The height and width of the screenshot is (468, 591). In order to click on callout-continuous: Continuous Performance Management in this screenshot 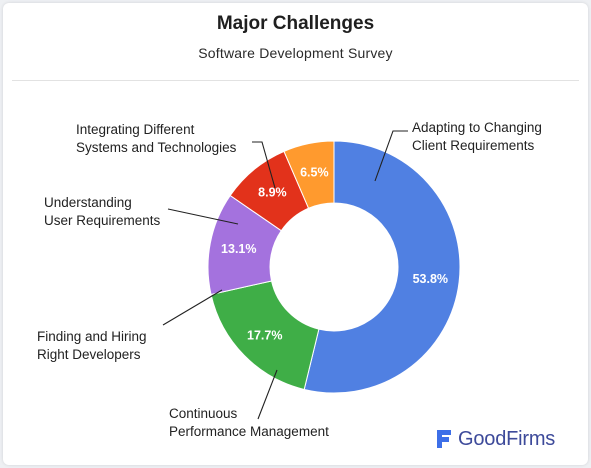, I will do `click(249, 422)`.